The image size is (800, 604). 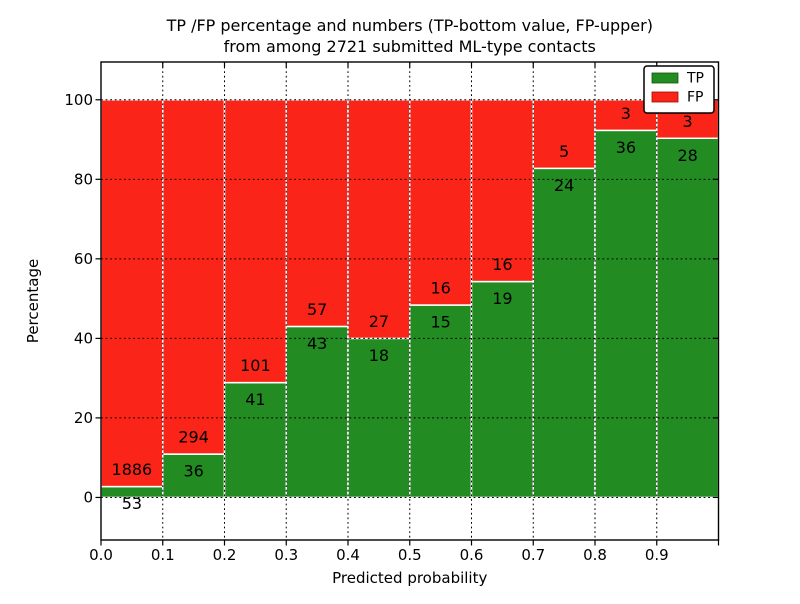 I want to click on y-tick-80: 80, so click(x=83, y=179).